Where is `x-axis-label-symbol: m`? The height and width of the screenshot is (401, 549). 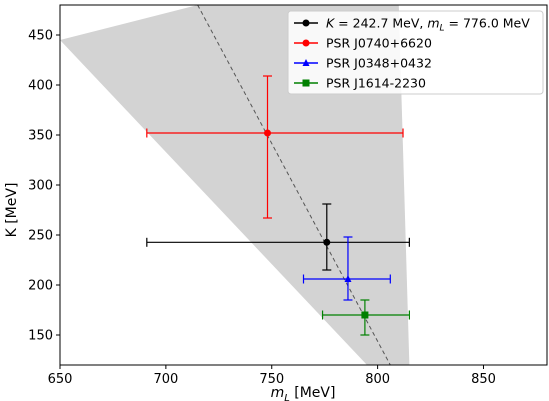
x-axis-label-symbol: m is located at coordinates (278, 393).